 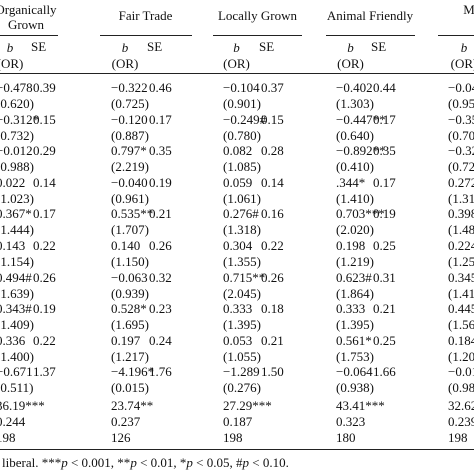 I want to click on coef-or: (1.061), so click(x=242, y=198).